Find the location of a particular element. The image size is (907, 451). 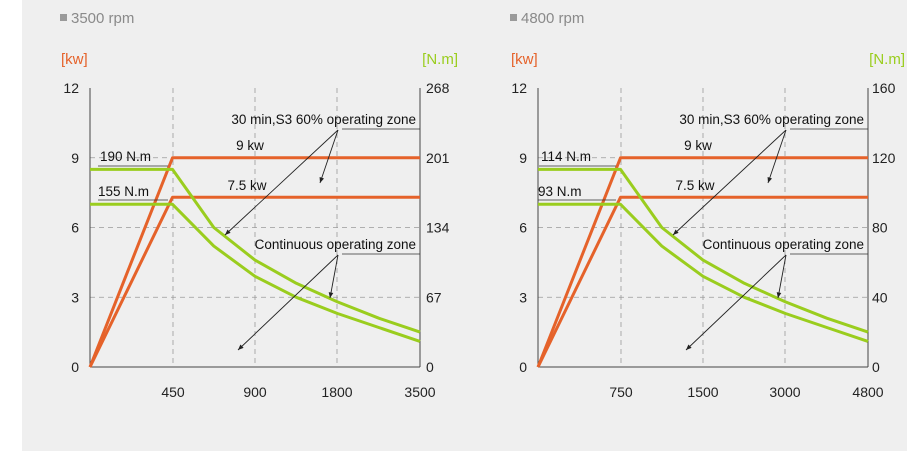

x-tick-label: 450 is located at coordinates (173, 392).